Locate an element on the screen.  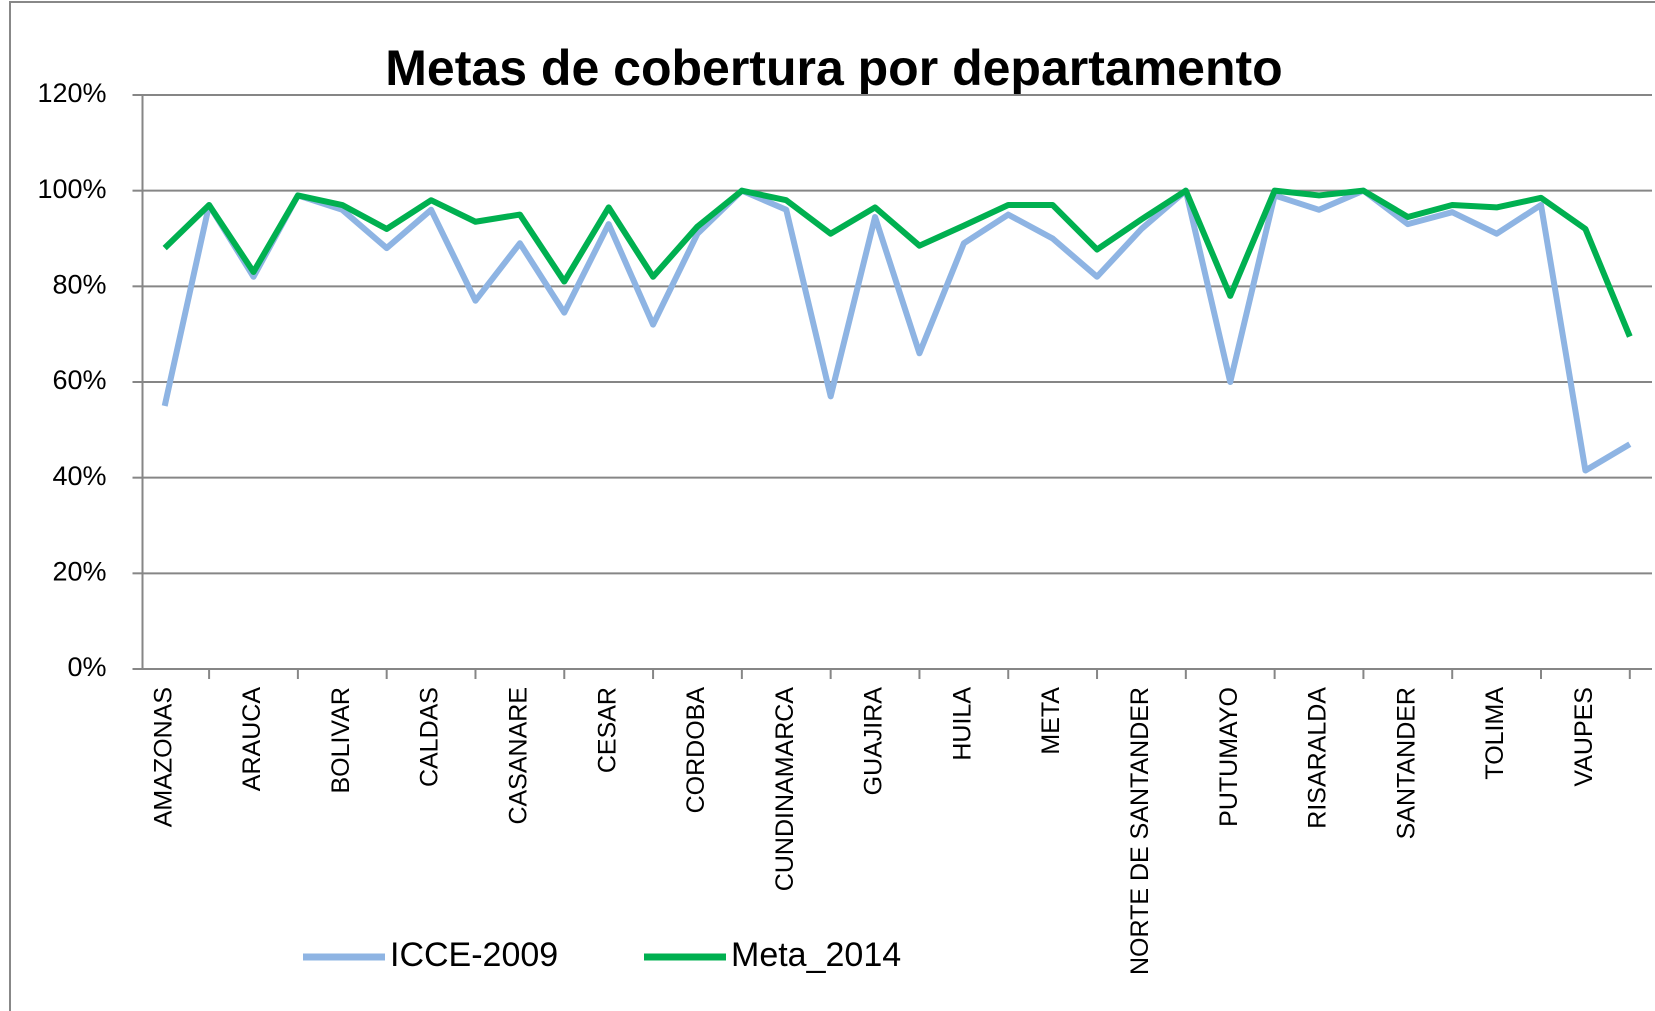
x-tick-label: HUILA is located at coordinates (962, 724).